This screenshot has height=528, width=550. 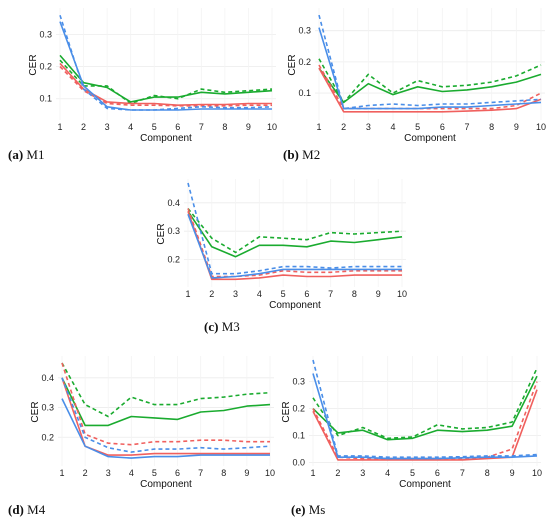 I want to click on caption-m1: (a) M1, so click(x=26, y=155).